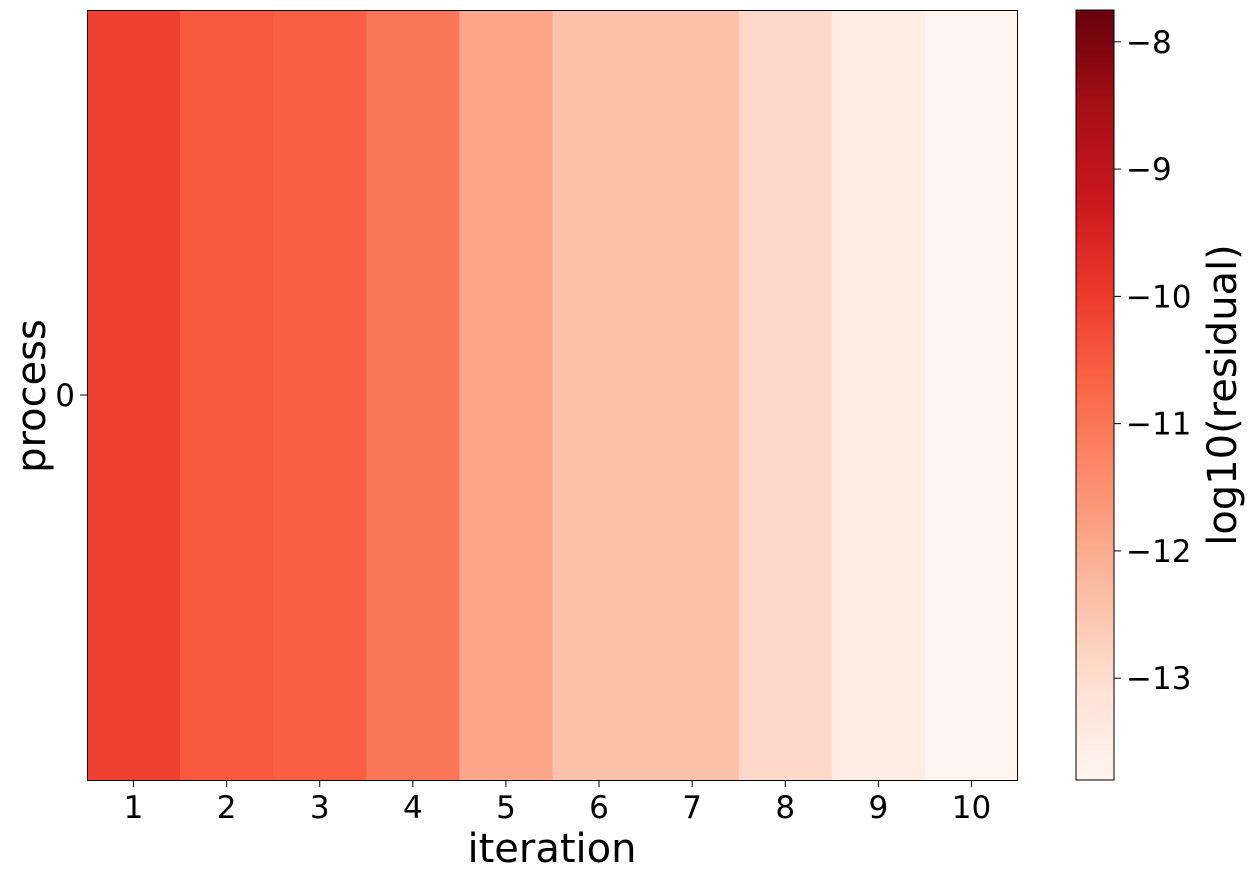  What do you see at coordinates (1223, 395) in the screenshot?
I see `colorbar-label: log10(residual)` at bounding box center [1223, 395].